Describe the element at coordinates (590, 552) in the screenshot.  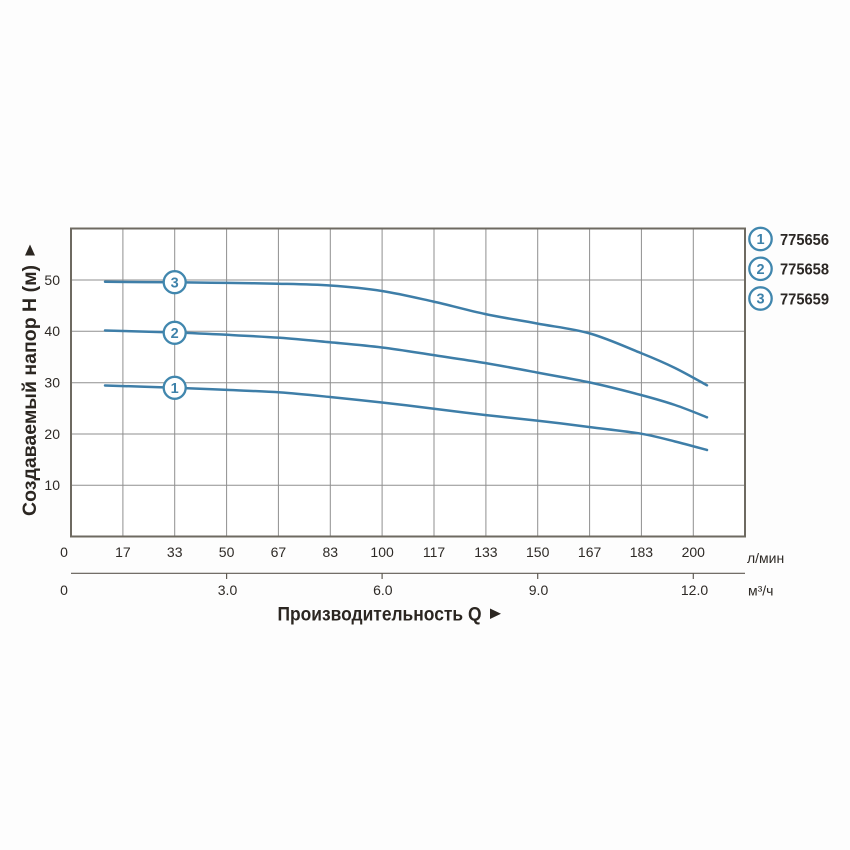
I see `svg-text: 167` at that location.